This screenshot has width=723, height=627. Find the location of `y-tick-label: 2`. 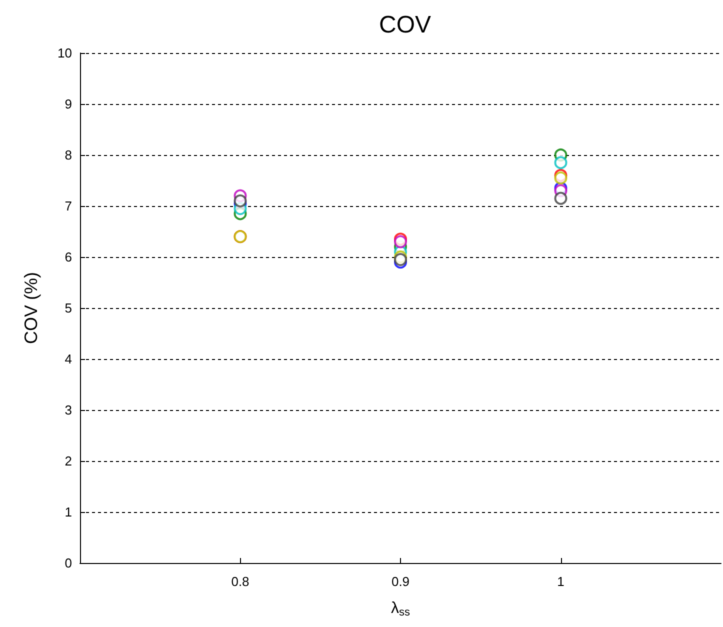

y-tick-label: 2 is located at coordinates (68, 461).